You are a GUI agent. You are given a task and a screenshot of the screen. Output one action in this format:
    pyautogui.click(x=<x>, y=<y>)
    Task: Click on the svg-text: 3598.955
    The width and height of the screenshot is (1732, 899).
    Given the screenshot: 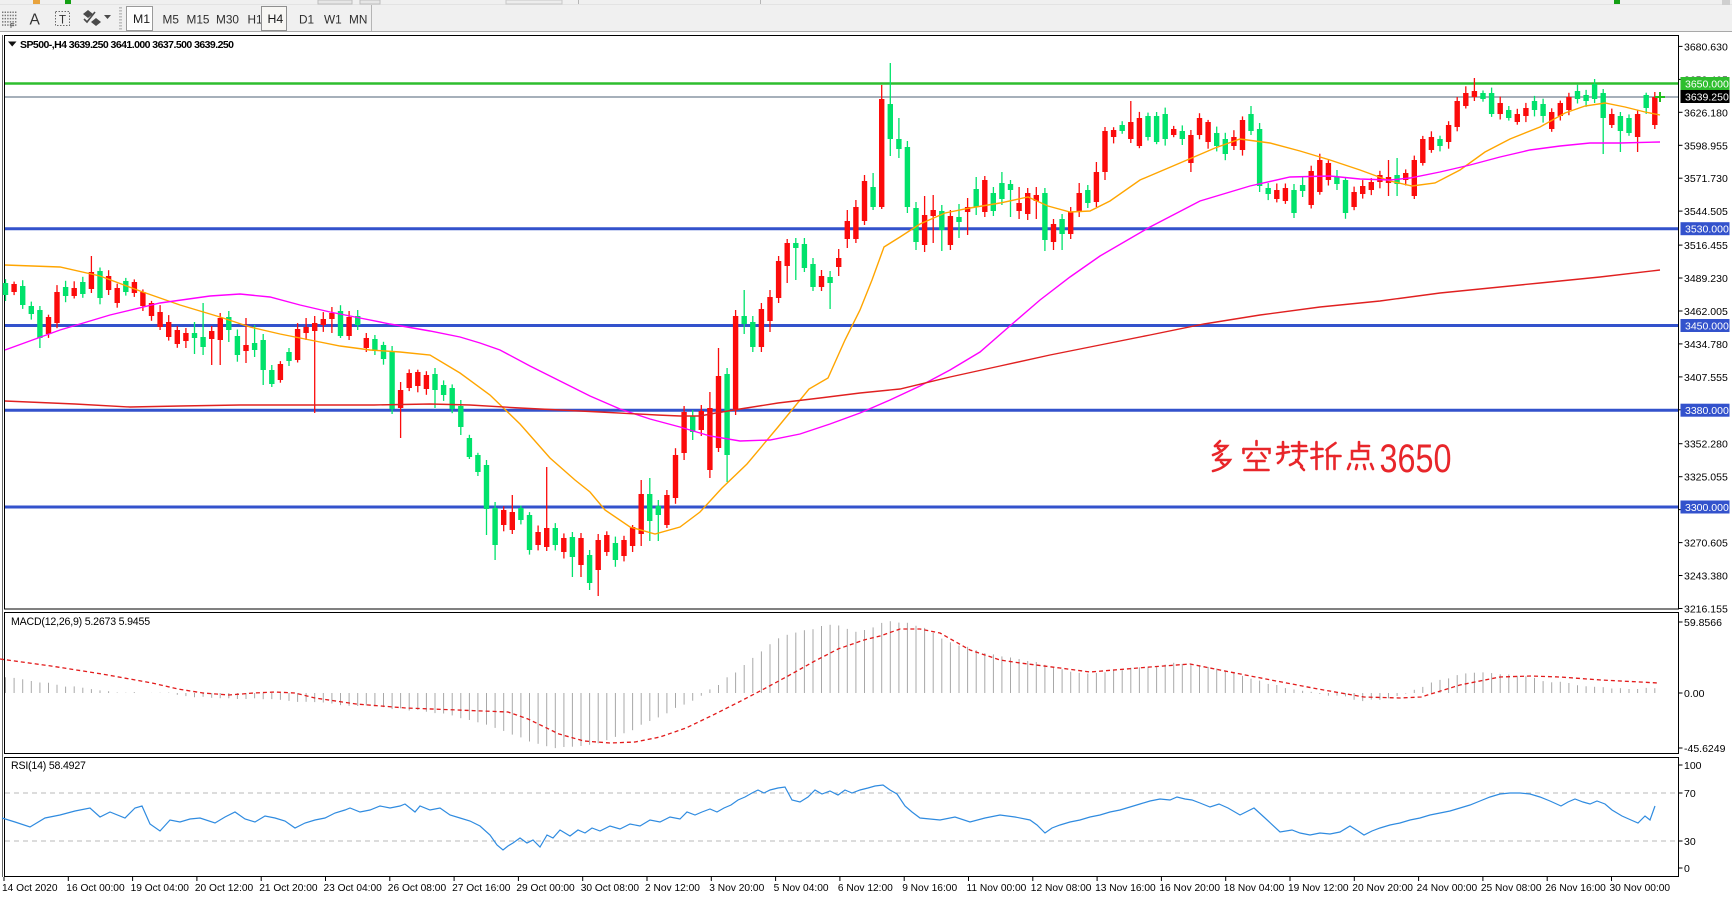 What is the action you would take?
    pyautogui.click(x=1706, y=146)
    